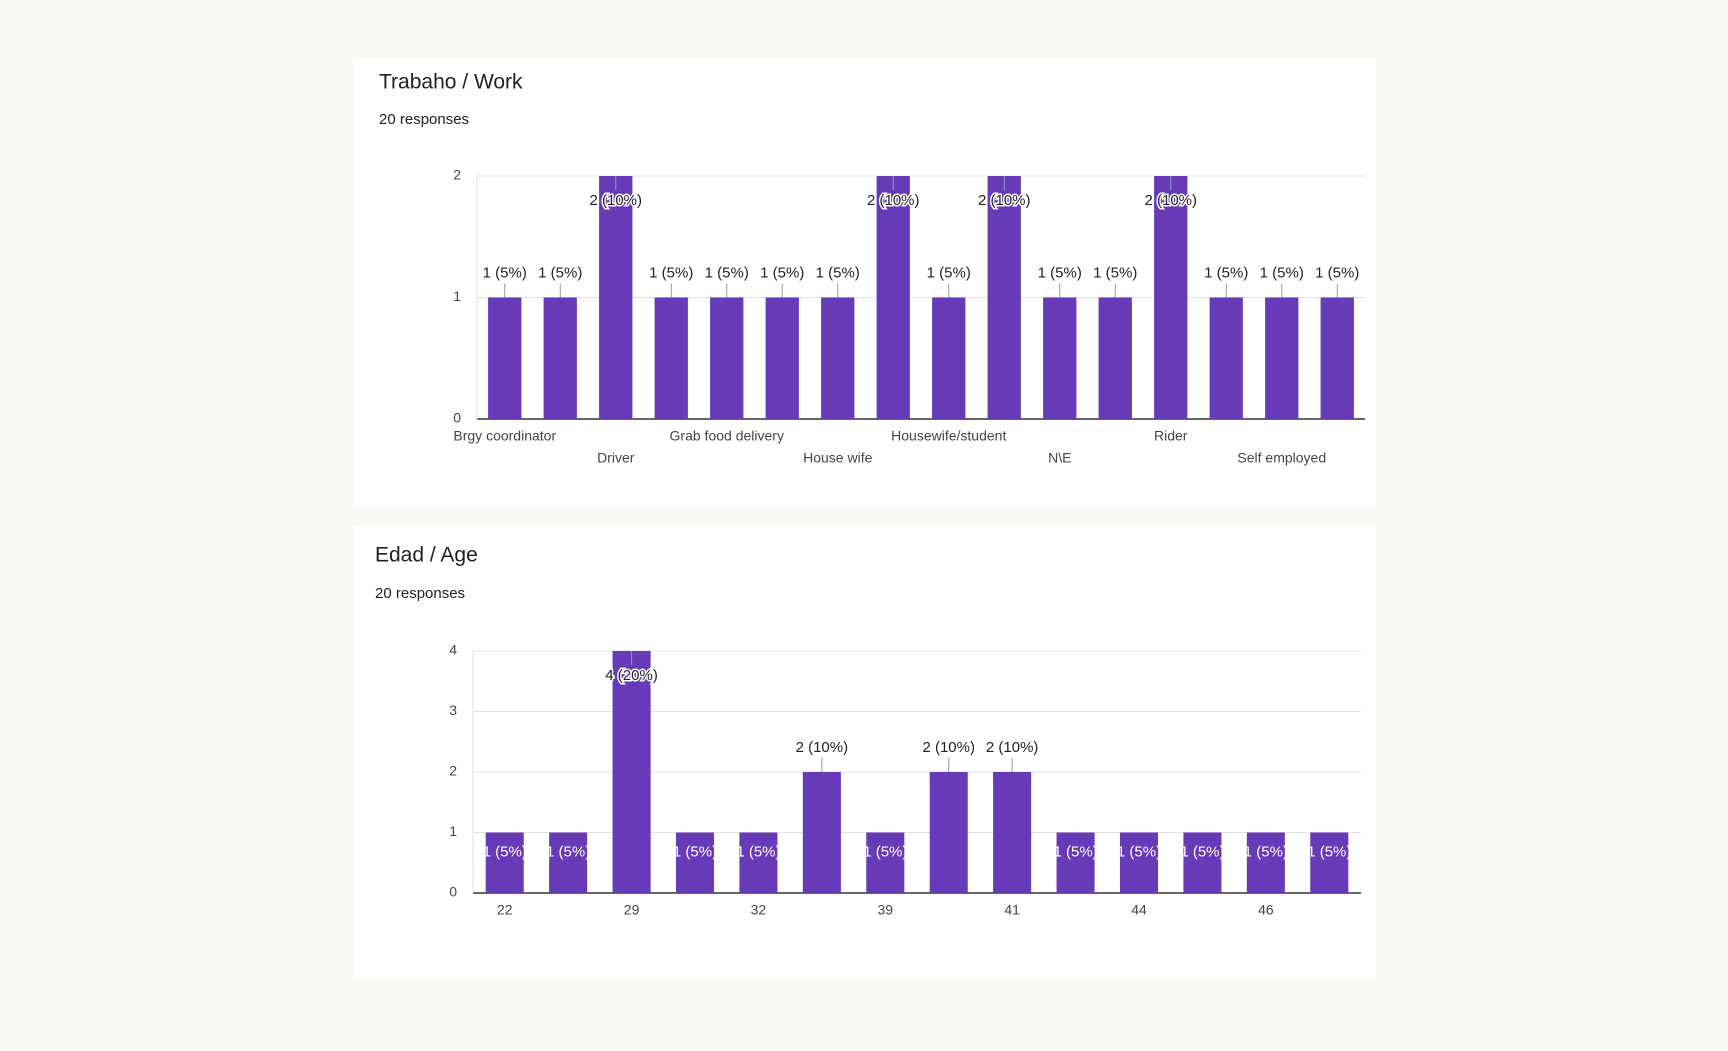 The image size is (1728, 1051). I want to click on y-tick-label: 3, so click(453, 710).